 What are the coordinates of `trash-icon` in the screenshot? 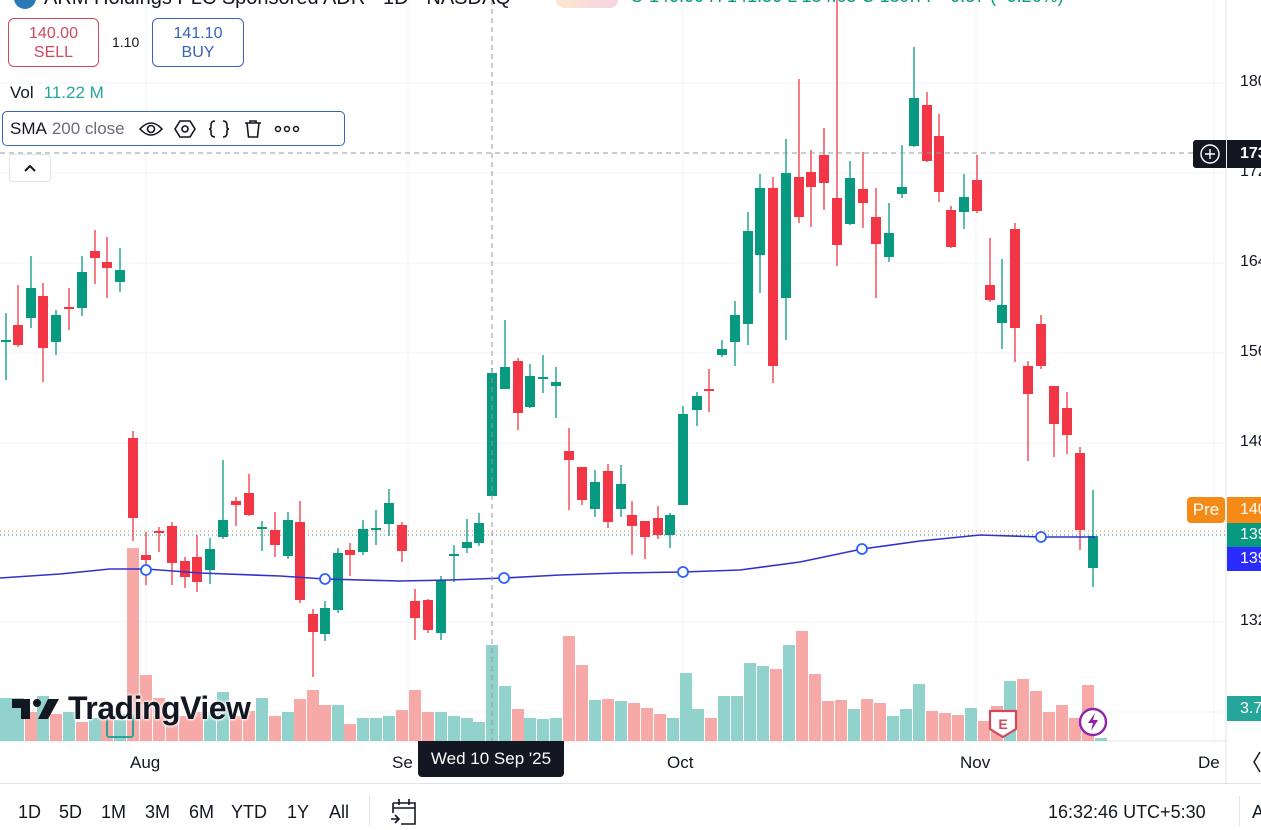 It's located at (253, 129).